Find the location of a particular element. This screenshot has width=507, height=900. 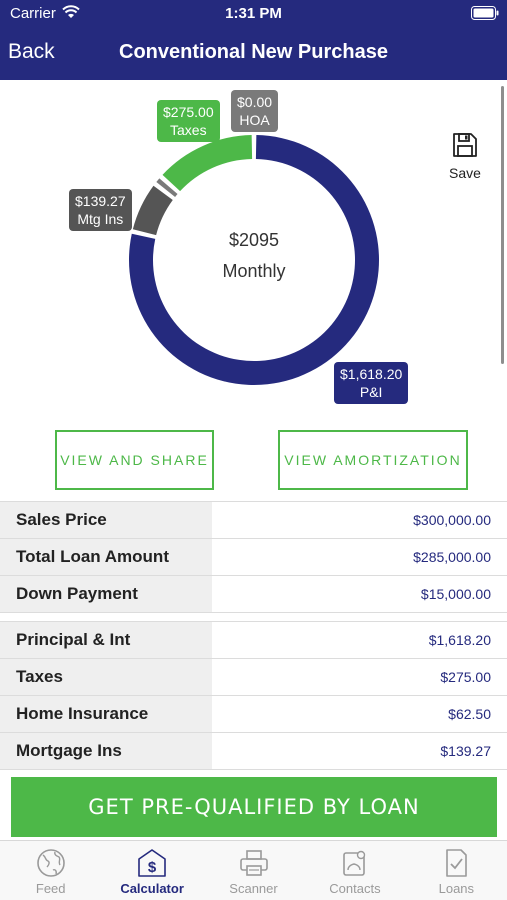

wifi-icon is located at coordinates (71, 11).